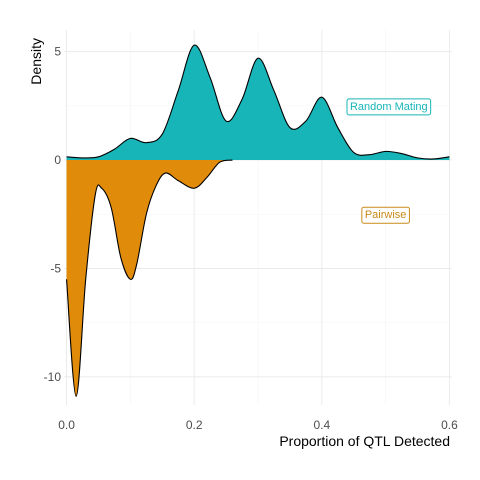  What do you see at coordinates (55, 268) in the screenshot?
I see `y-tick-label: -5` at bounding box center [55, 268].